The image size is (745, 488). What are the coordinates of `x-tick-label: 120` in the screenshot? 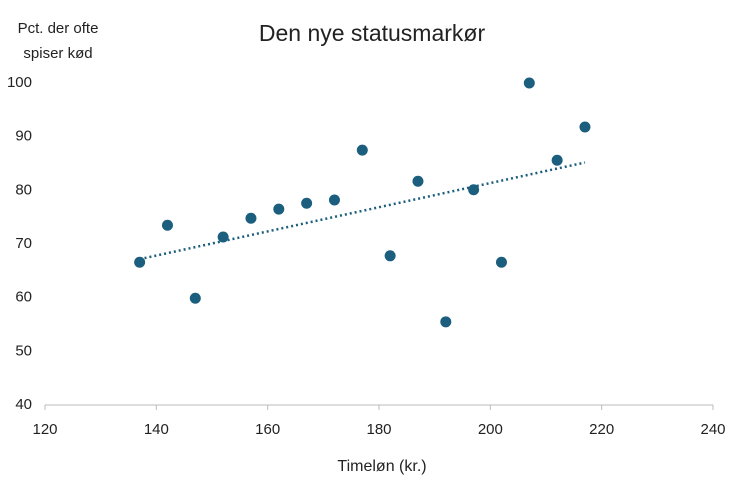 It's located at (44, 429).